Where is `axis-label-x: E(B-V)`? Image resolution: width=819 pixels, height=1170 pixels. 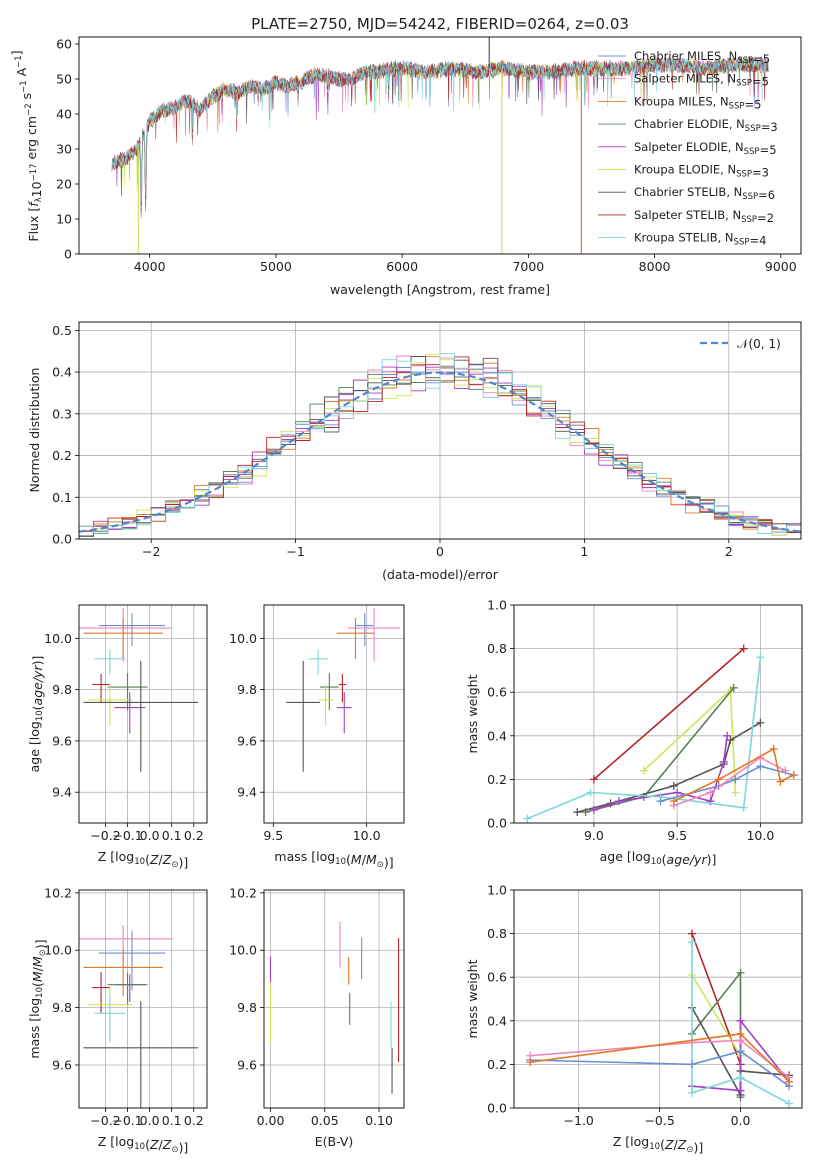 axis-label-x: E(B-V) is located at coordinates (334, 1141).